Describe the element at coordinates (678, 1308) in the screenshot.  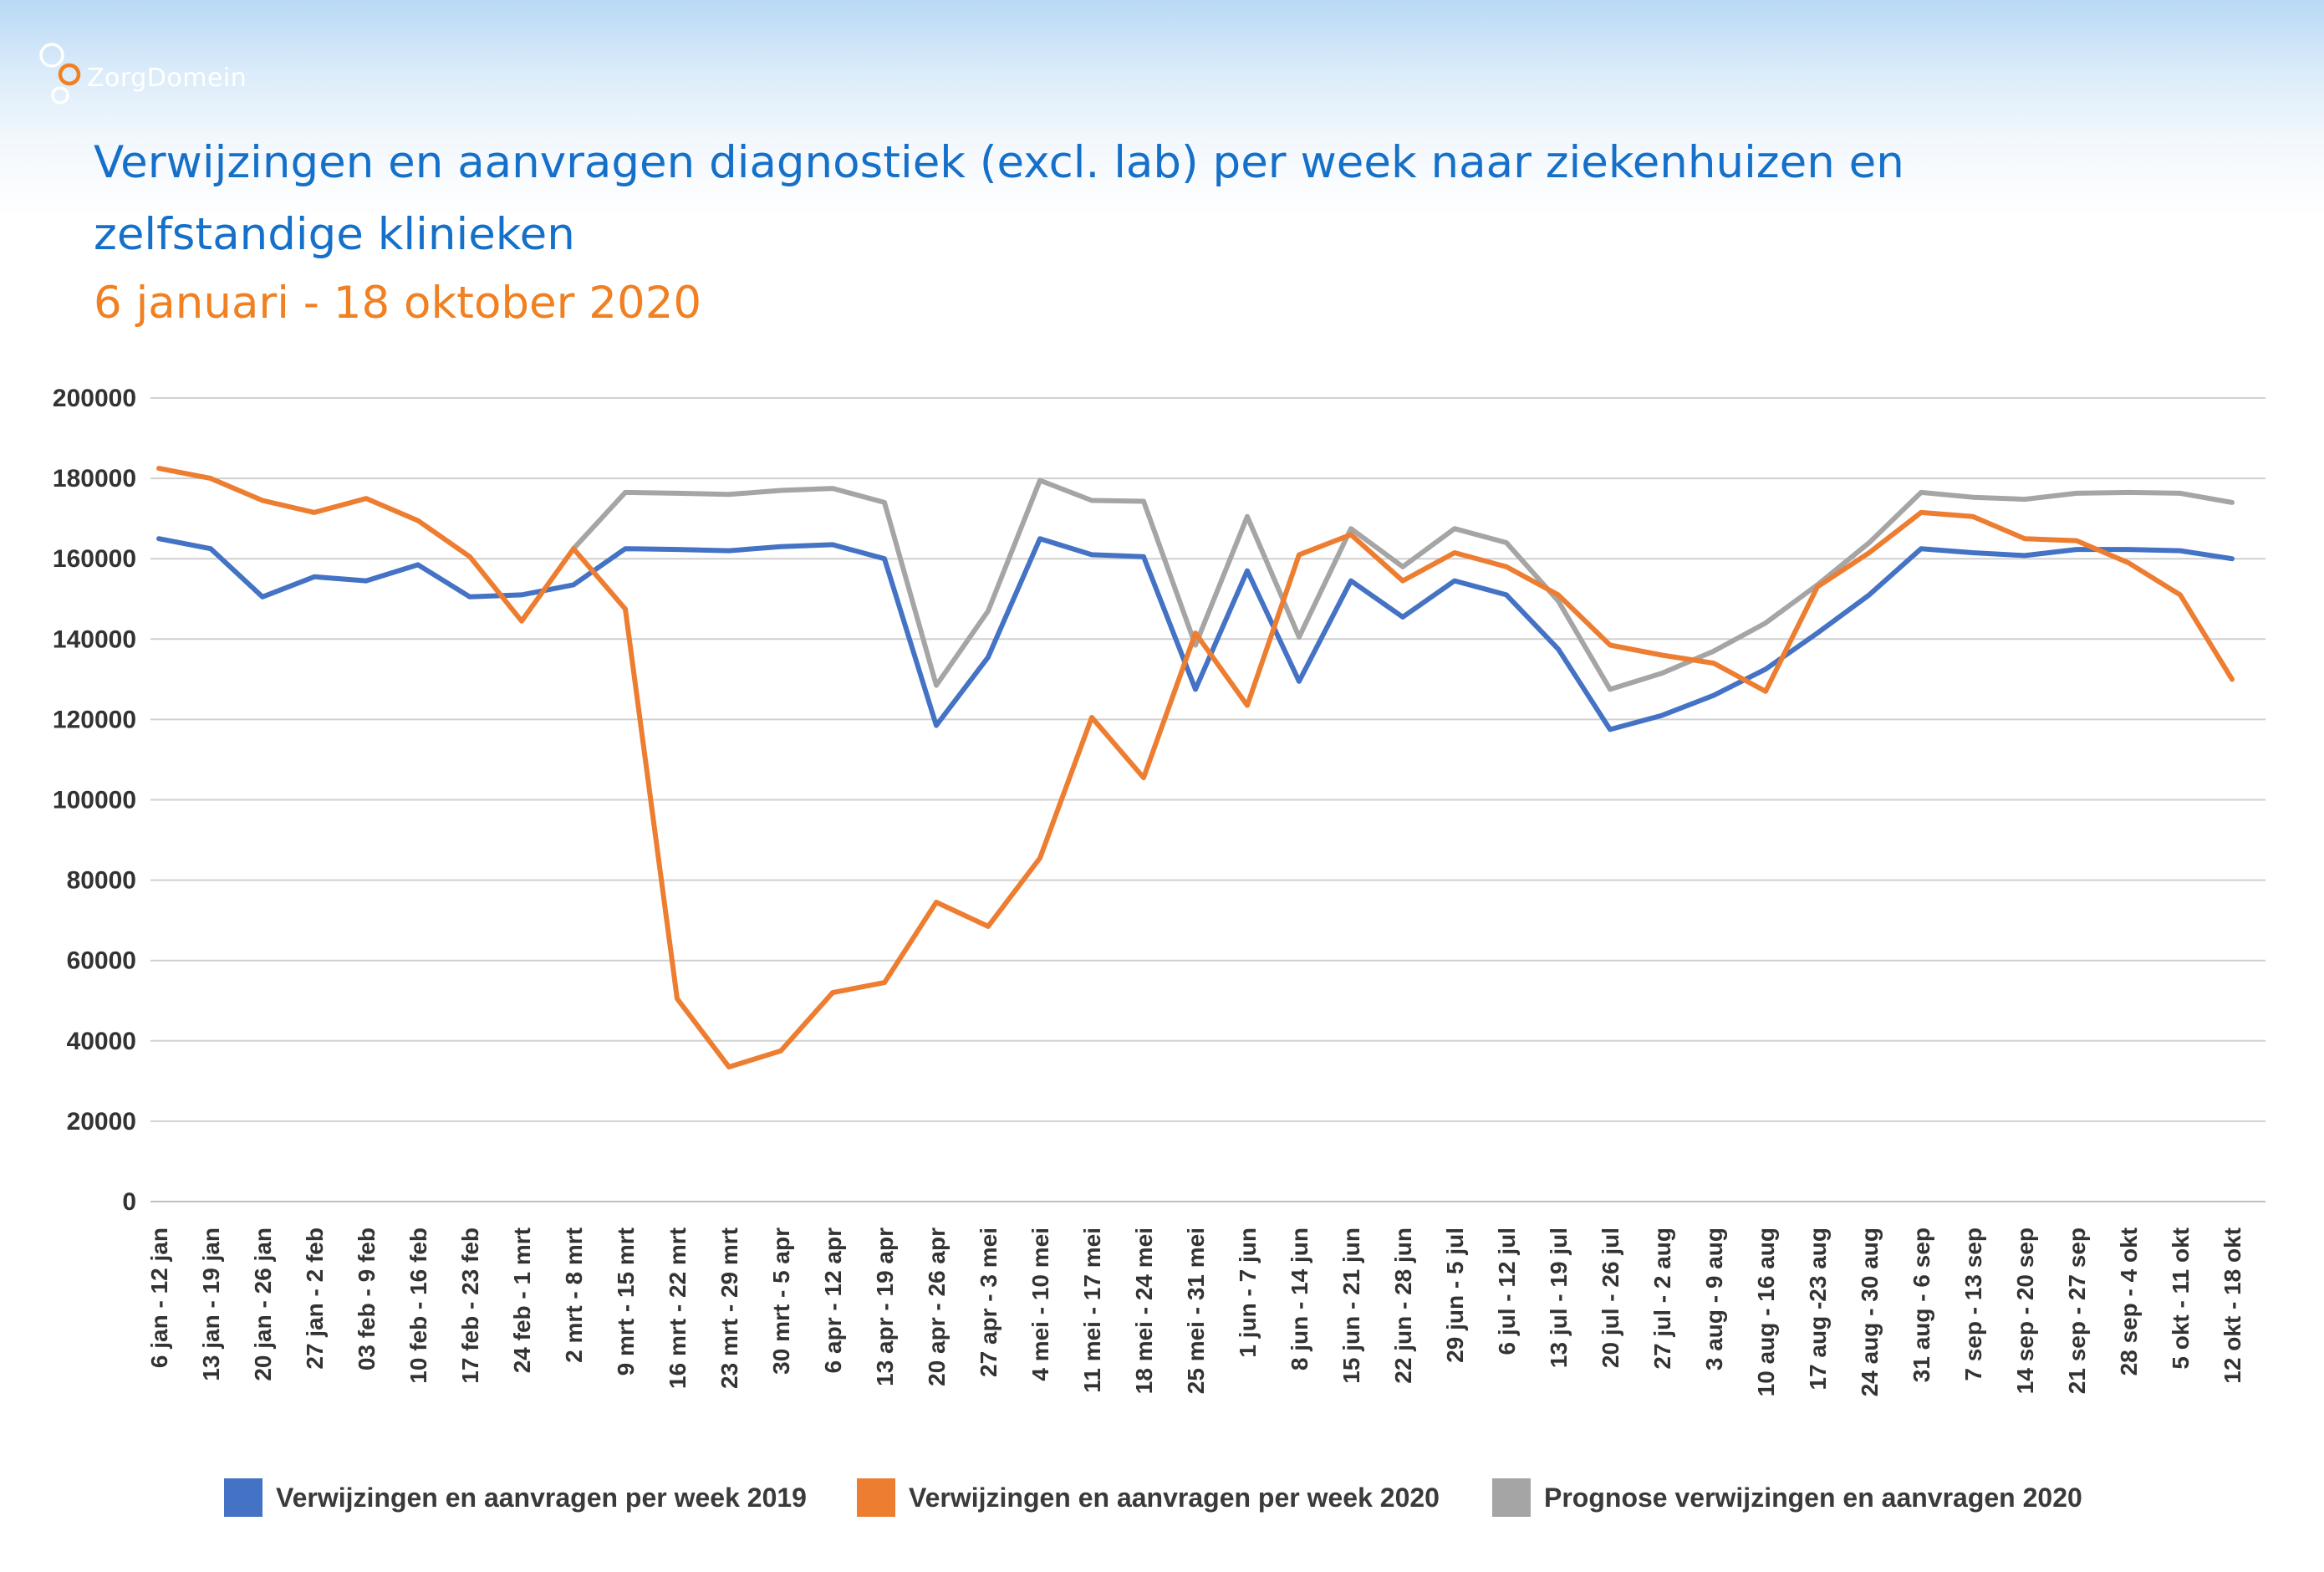
I see `x-tick-label: 16 mrt - 22 mrt` at that location.